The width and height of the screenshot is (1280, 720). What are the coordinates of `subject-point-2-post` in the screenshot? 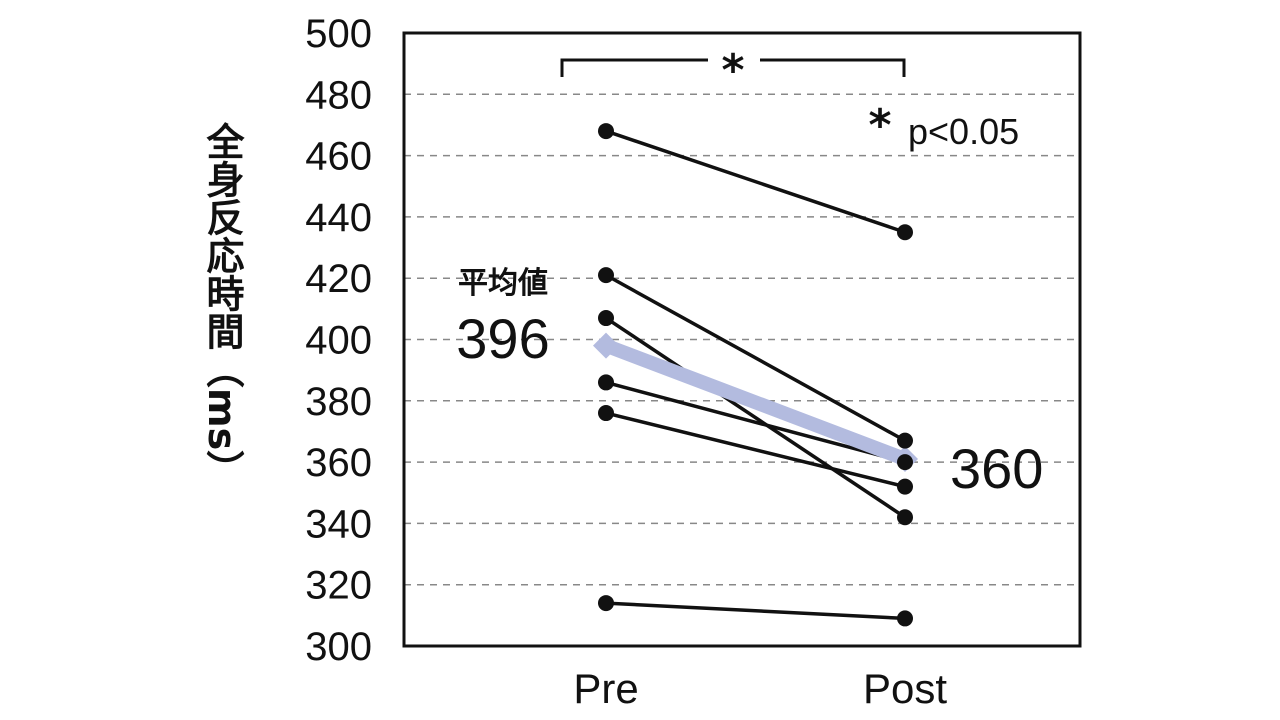 It's located at (905, 440).